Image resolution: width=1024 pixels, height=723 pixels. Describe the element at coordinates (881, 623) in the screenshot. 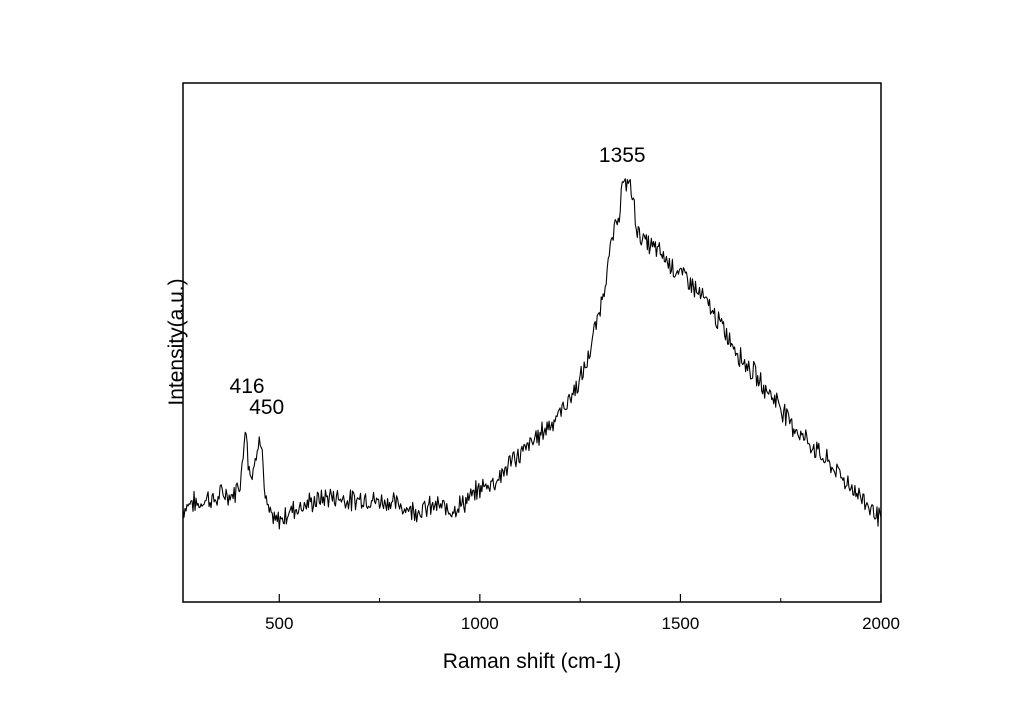

I see `x-tick-label: 2000` at that location.